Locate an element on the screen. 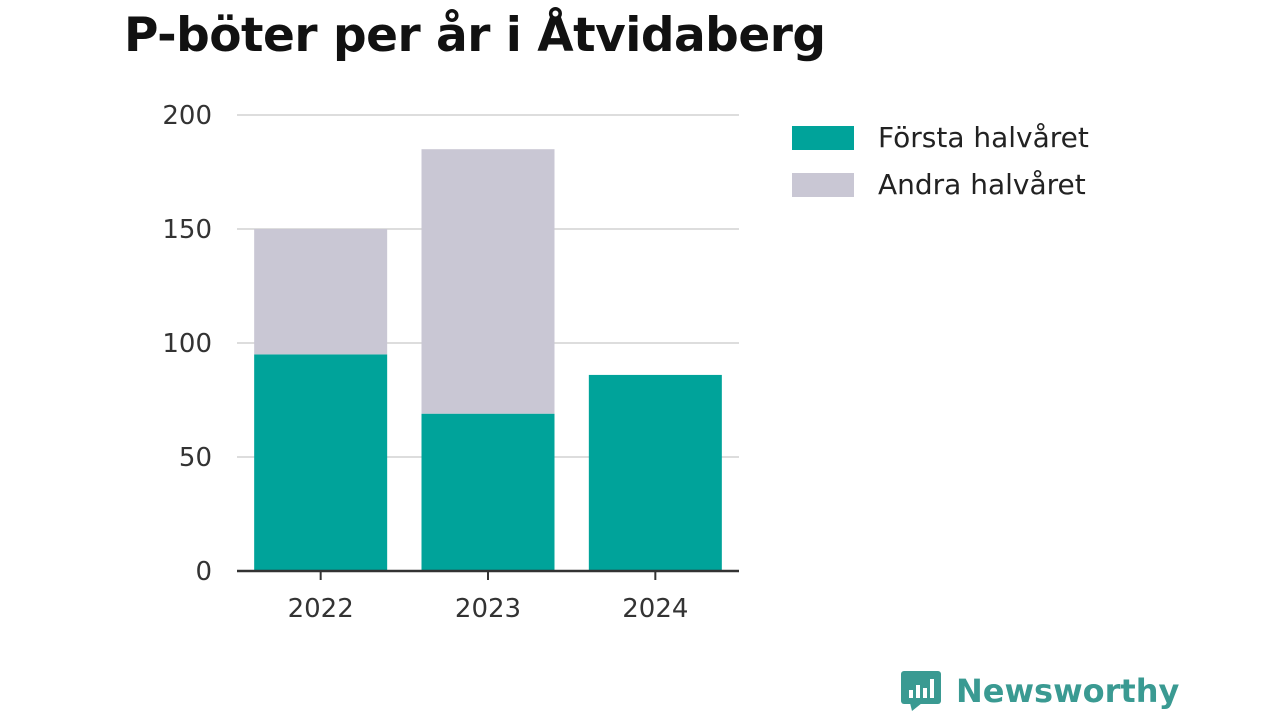 The width and height of the screenshot is (1280, 720). brand-logo: Newsworthy is located at coordinates (1039, 691).